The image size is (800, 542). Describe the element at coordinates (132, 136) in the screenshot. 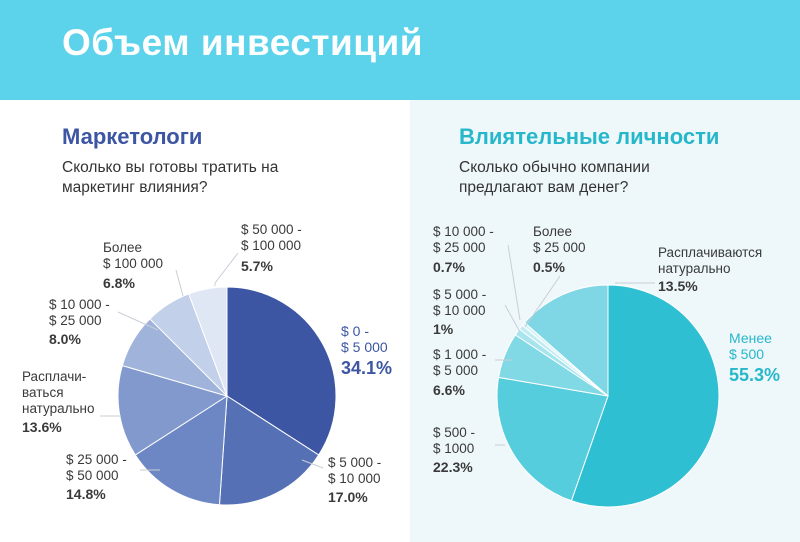

I see `marketers-heading: Маркетологи` at that location.